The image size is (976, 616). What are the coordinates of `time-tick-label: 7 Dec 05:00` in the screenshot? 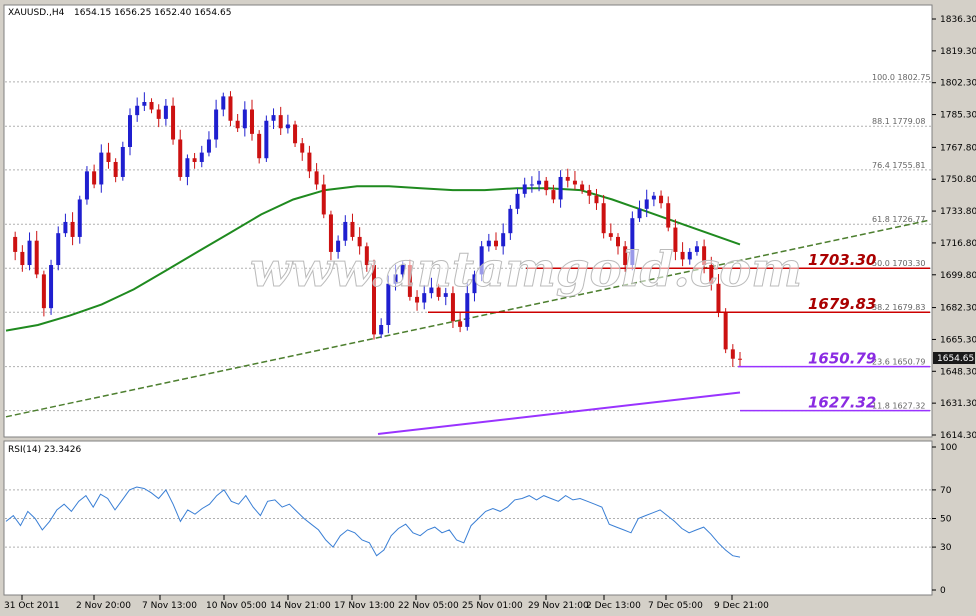 It's located at (675, 606).